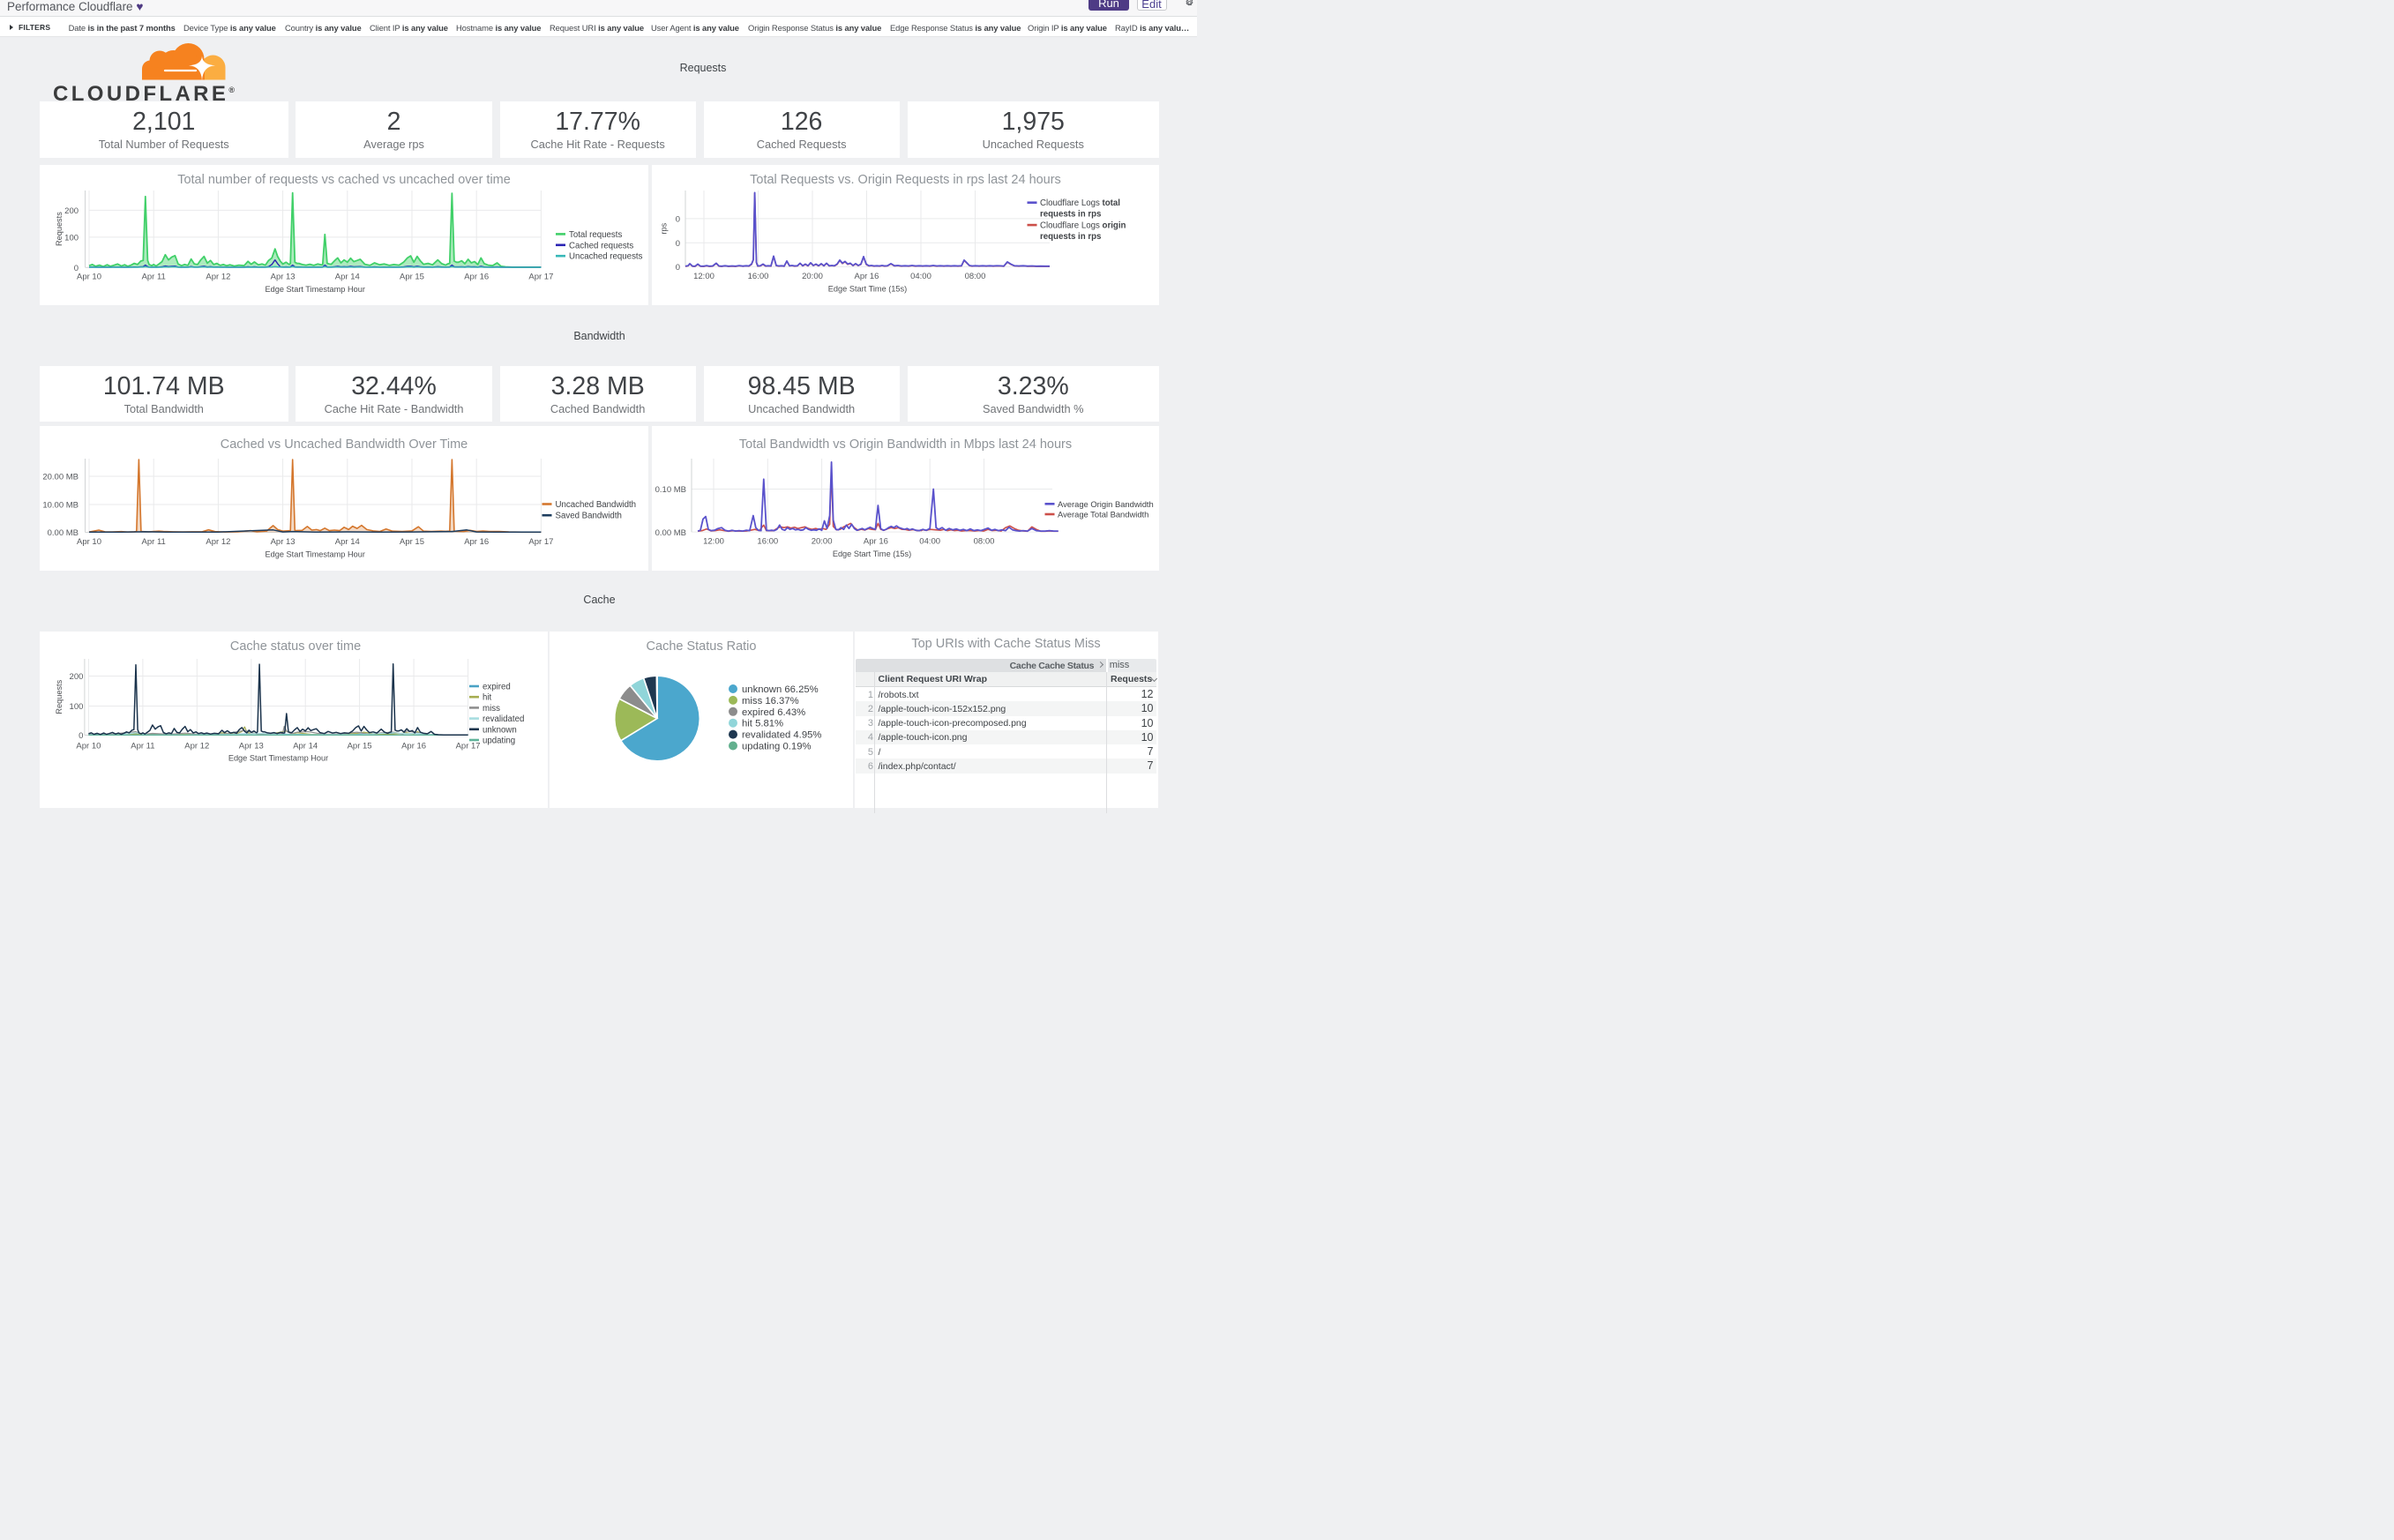  I want to click on svg-text: hit, so click(488, 697).